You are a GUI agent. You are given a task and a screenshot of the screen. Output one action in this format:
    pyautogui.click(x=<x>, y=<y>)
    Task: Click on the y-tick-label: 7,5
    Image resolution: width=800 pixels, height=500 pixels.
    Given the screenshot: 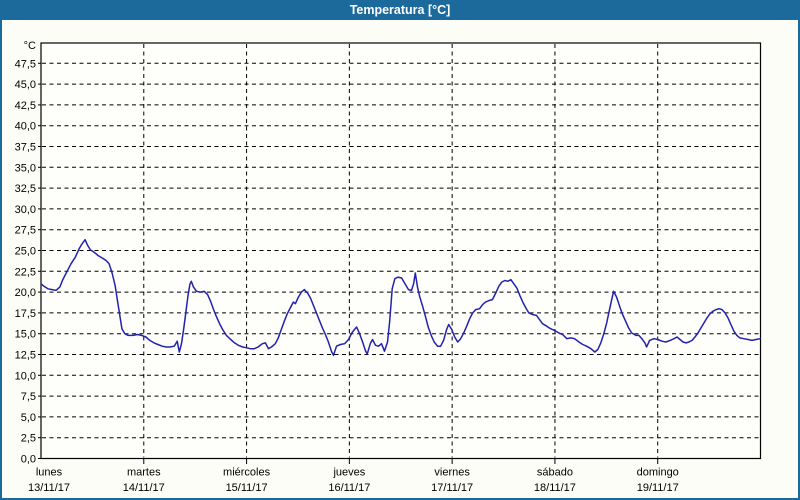 What is the action you would take?
    pyautogui.click(x=28, y=397)
    